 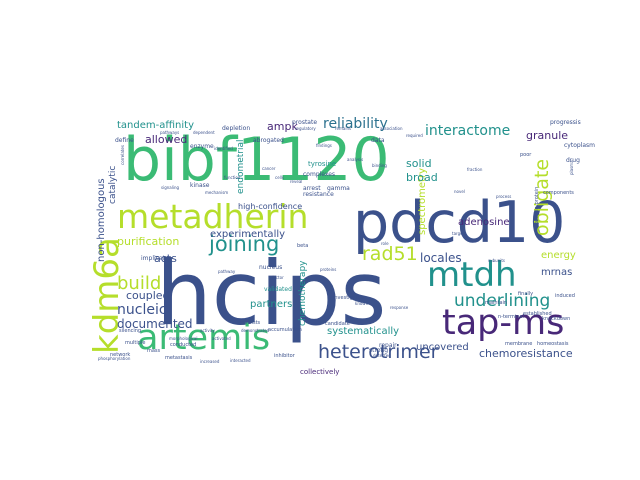 I want to click on word-increased: increased, so click(x=210, y=361).